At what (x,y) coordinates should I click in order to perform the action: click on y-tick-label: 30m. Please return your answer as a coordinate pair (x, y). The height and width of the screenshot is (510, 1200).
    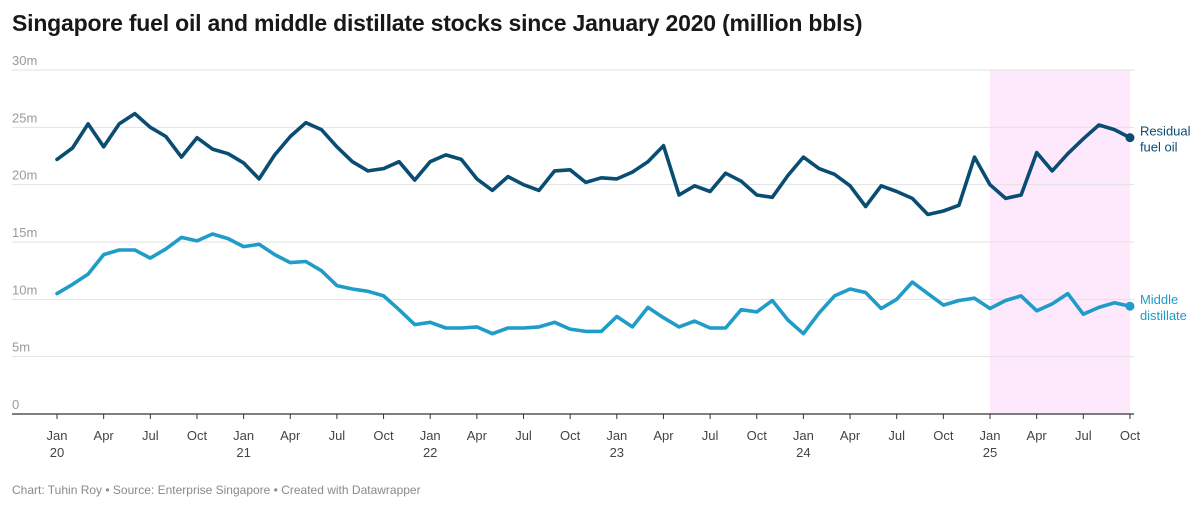
    Looking at the image, I should click on (24, 60).